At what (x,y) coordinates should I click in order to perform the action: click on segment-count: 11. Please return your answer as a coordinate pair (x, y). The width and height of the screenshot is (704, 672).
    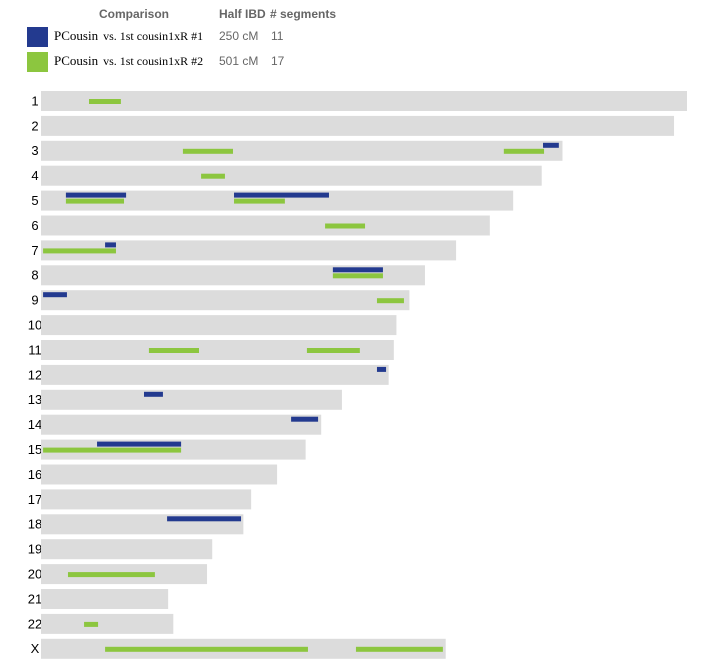
    Looking at the image, I should click on (277, 36).